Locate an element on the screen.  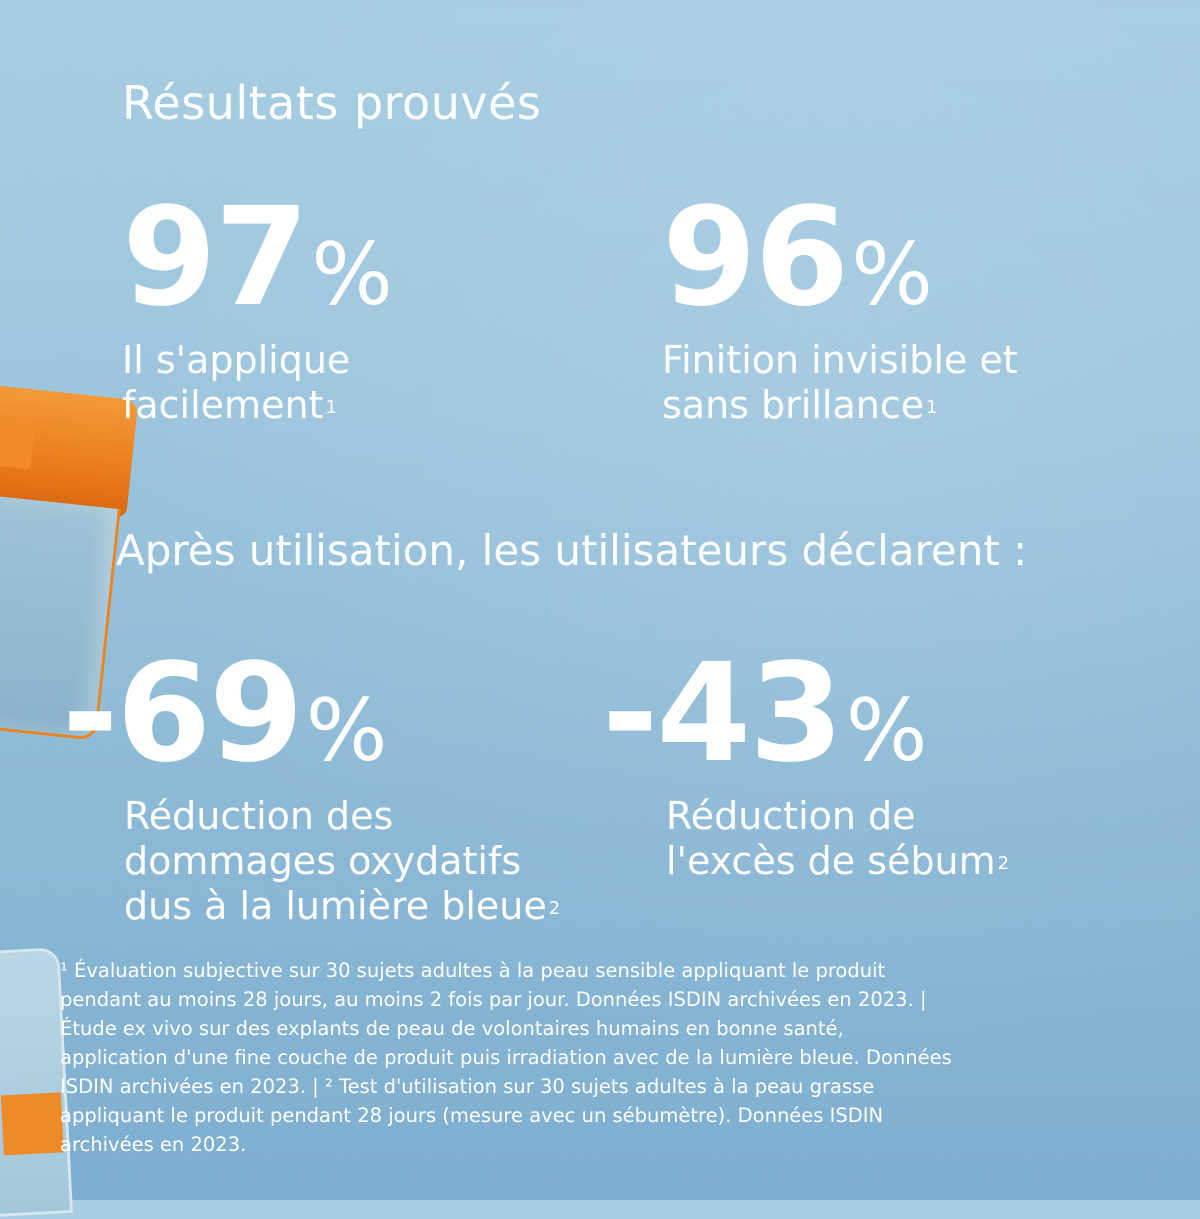
stat-apply-easily: 97 % Il s'applique facilement 1 is located at coordinates (257, 309).